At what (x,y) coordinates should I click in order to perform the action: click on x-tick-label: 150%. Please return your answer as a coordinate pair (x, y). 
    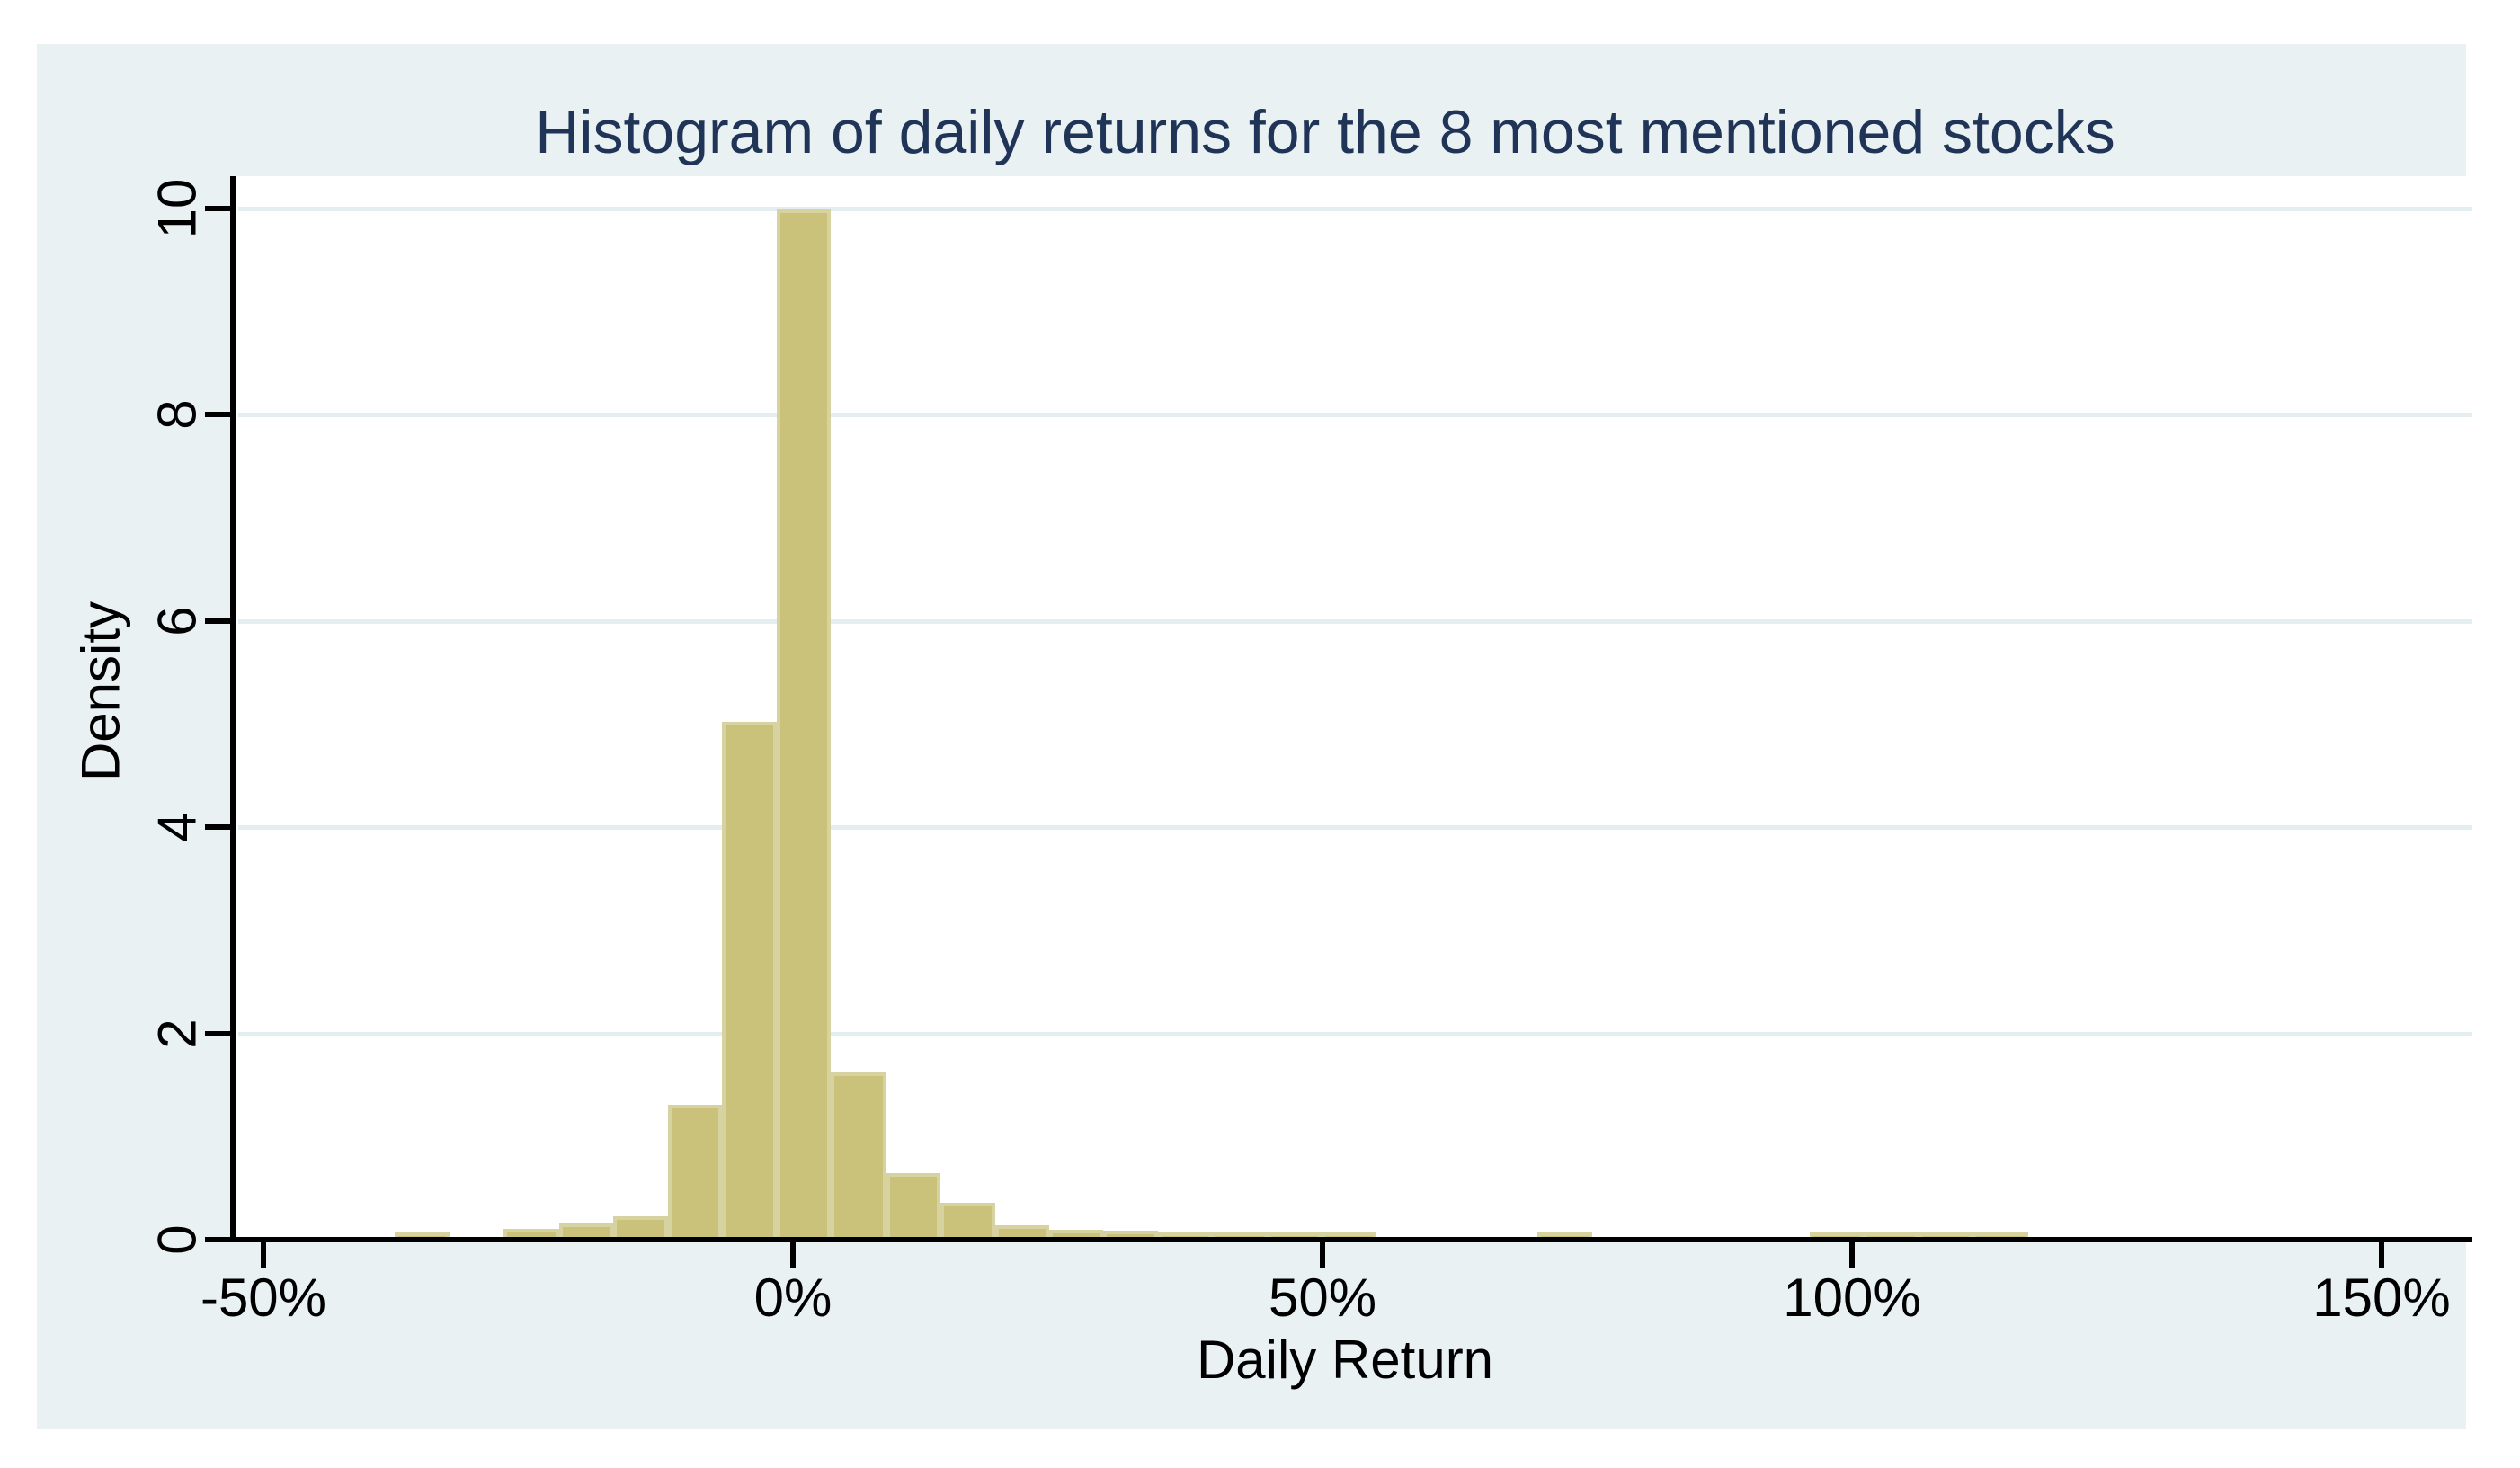
    Looking at the image, I should click on (2382, 1298).